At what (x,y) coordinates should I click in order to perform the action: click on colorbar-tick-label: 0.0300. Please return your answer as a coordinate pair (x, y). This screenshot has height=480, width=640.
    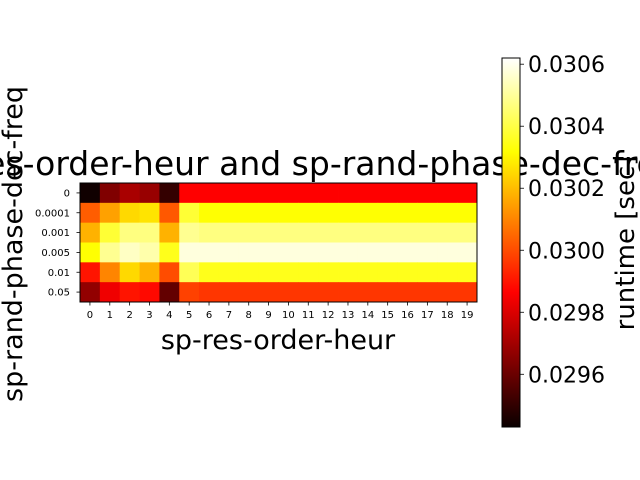
    Looking at the image, I should click on (566, 251).